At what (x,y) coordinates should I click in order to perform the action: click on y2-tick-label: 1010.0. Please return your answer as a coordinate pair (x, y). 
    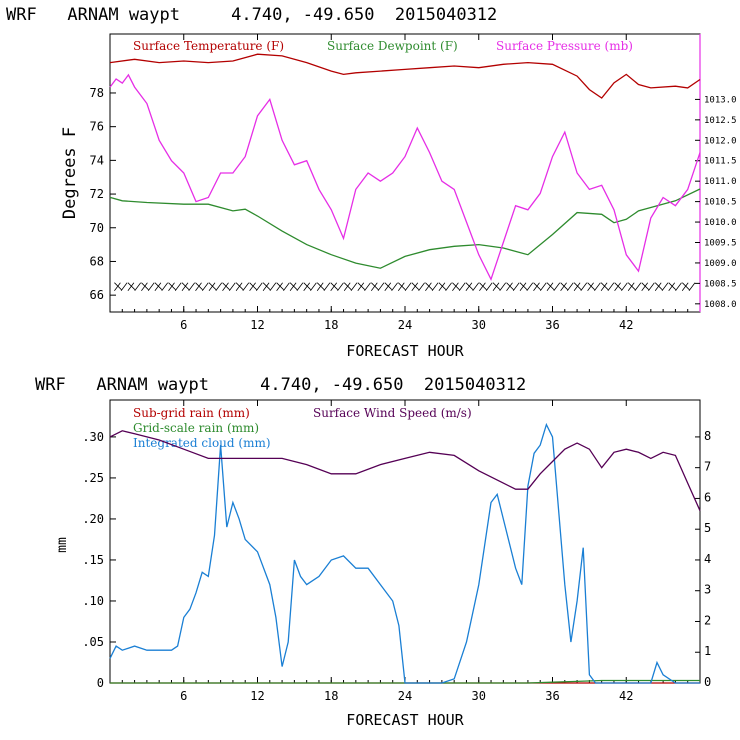
    Looking at the image, I should click on (720, 223).